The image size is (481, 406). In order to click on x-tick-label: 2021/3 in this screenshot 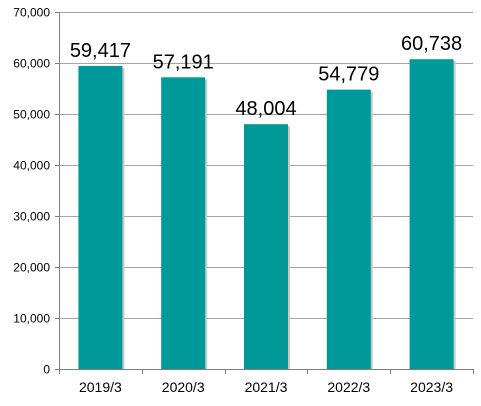, I will do `click(266, 387)`.